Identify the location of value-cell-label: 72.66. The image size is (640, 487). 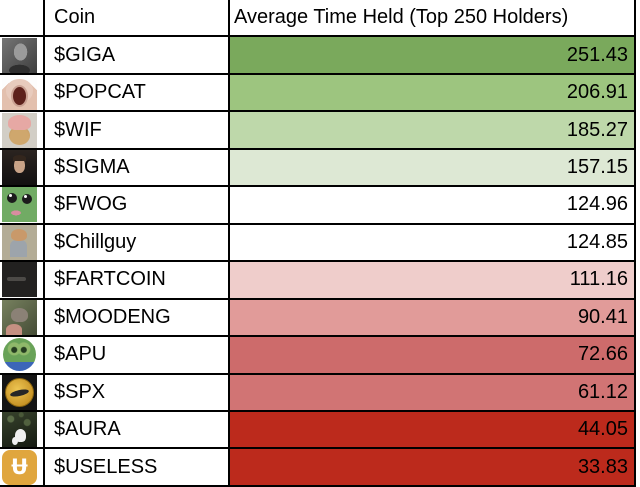
(602, 354).